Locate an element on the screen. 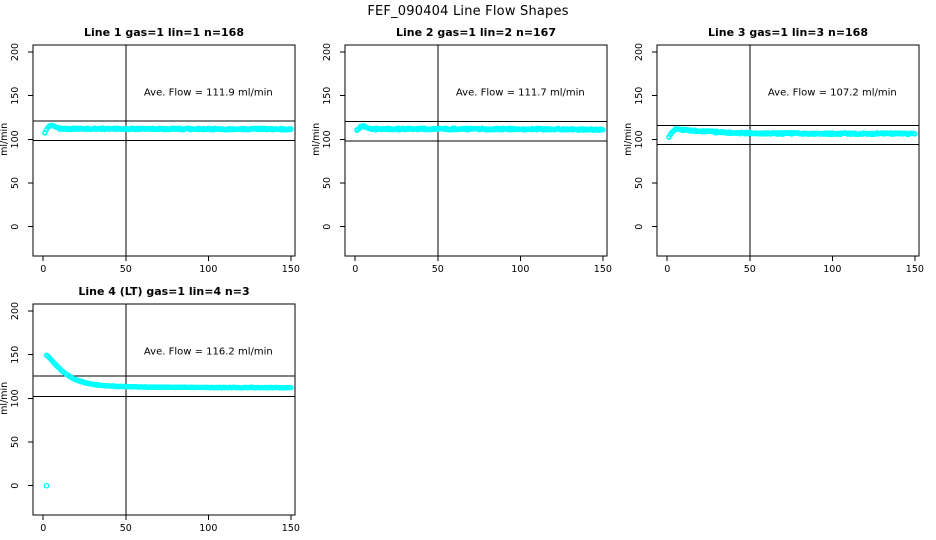 The width and height of the screenshot is (936, 540). avg-flow-annotation: Ave. Flow = 111.7 ml/min is located at coordinates (520, 93).